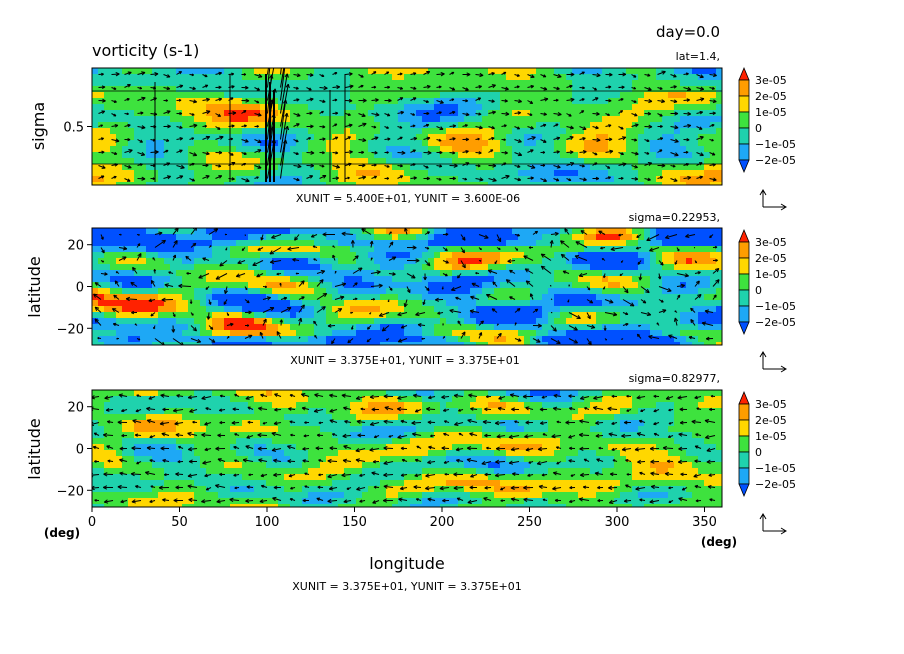  Describe the element at coordinates (349, 86) in the screenshot. I see `vector-arrow` at that location.